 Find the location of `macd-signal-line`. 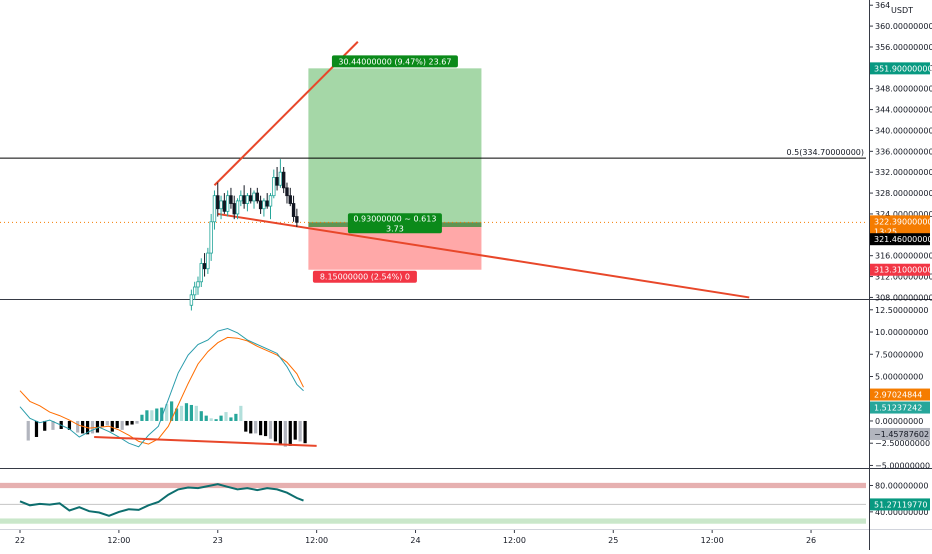

macd-signal-line is located at coordinates (161, 390).